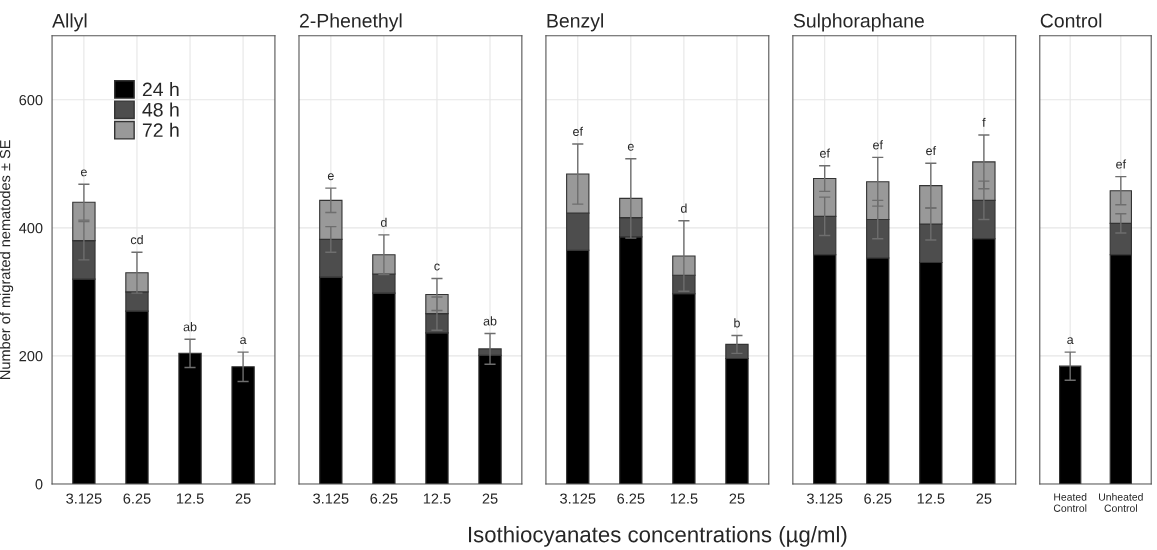  Describe the element at coordinates (1071, 20) in the screenshot. I see `chart-title: Control` at that location.